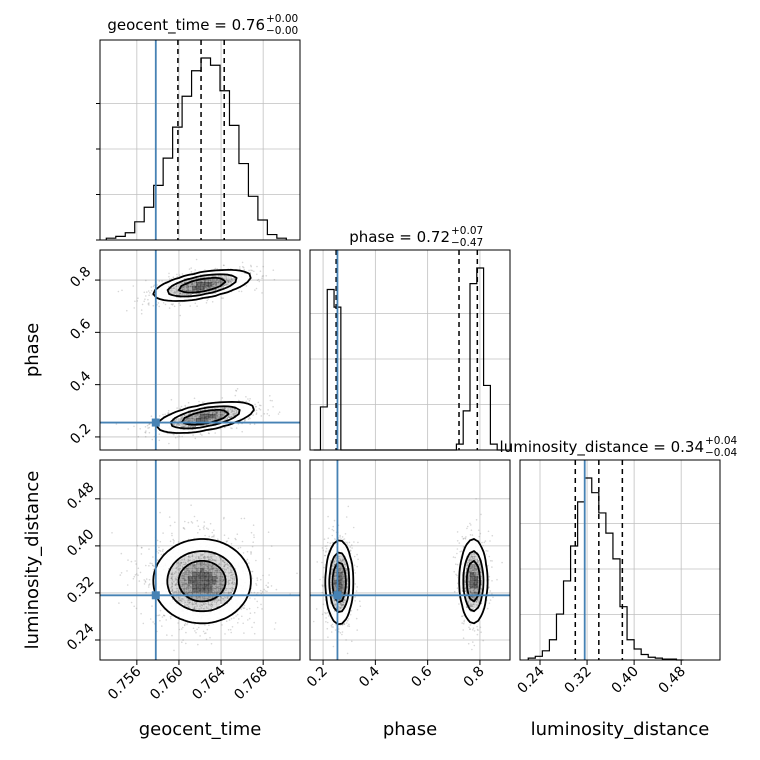 This screenshot has width=760, height=760. Describe the element at coordinates (155, 422) in the screenshot. I see `truth-marker` at that location.